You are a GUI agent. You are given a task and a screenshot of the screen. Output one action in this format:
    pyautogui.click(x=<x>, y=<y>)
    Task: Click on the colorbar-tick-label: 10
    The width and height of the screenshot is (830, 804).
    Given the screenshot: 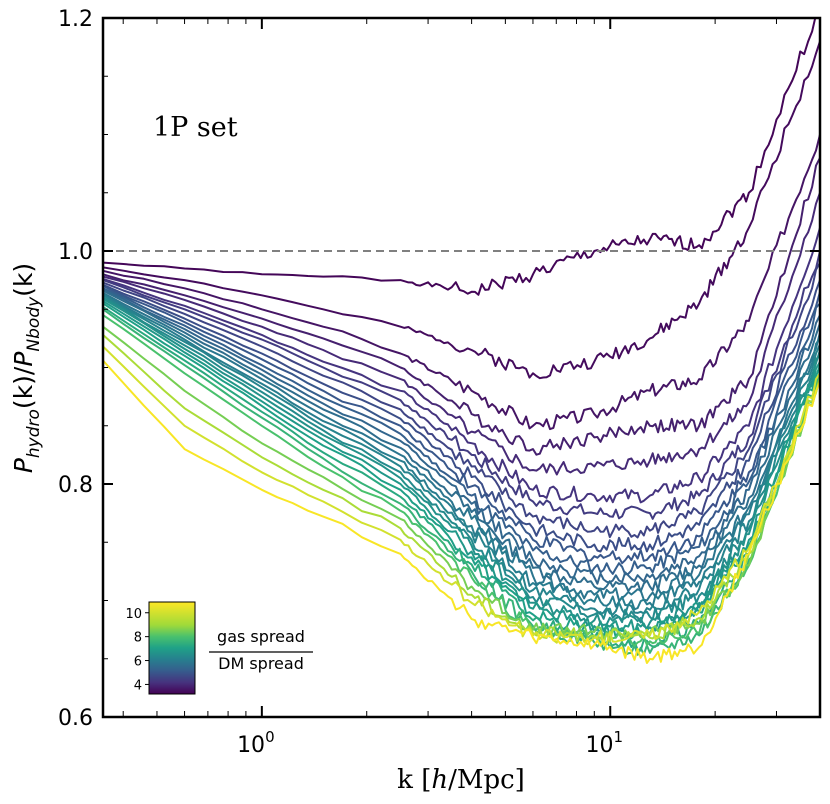 What is the action you would take?
    pyautogui.click(x=133, y=614)
    